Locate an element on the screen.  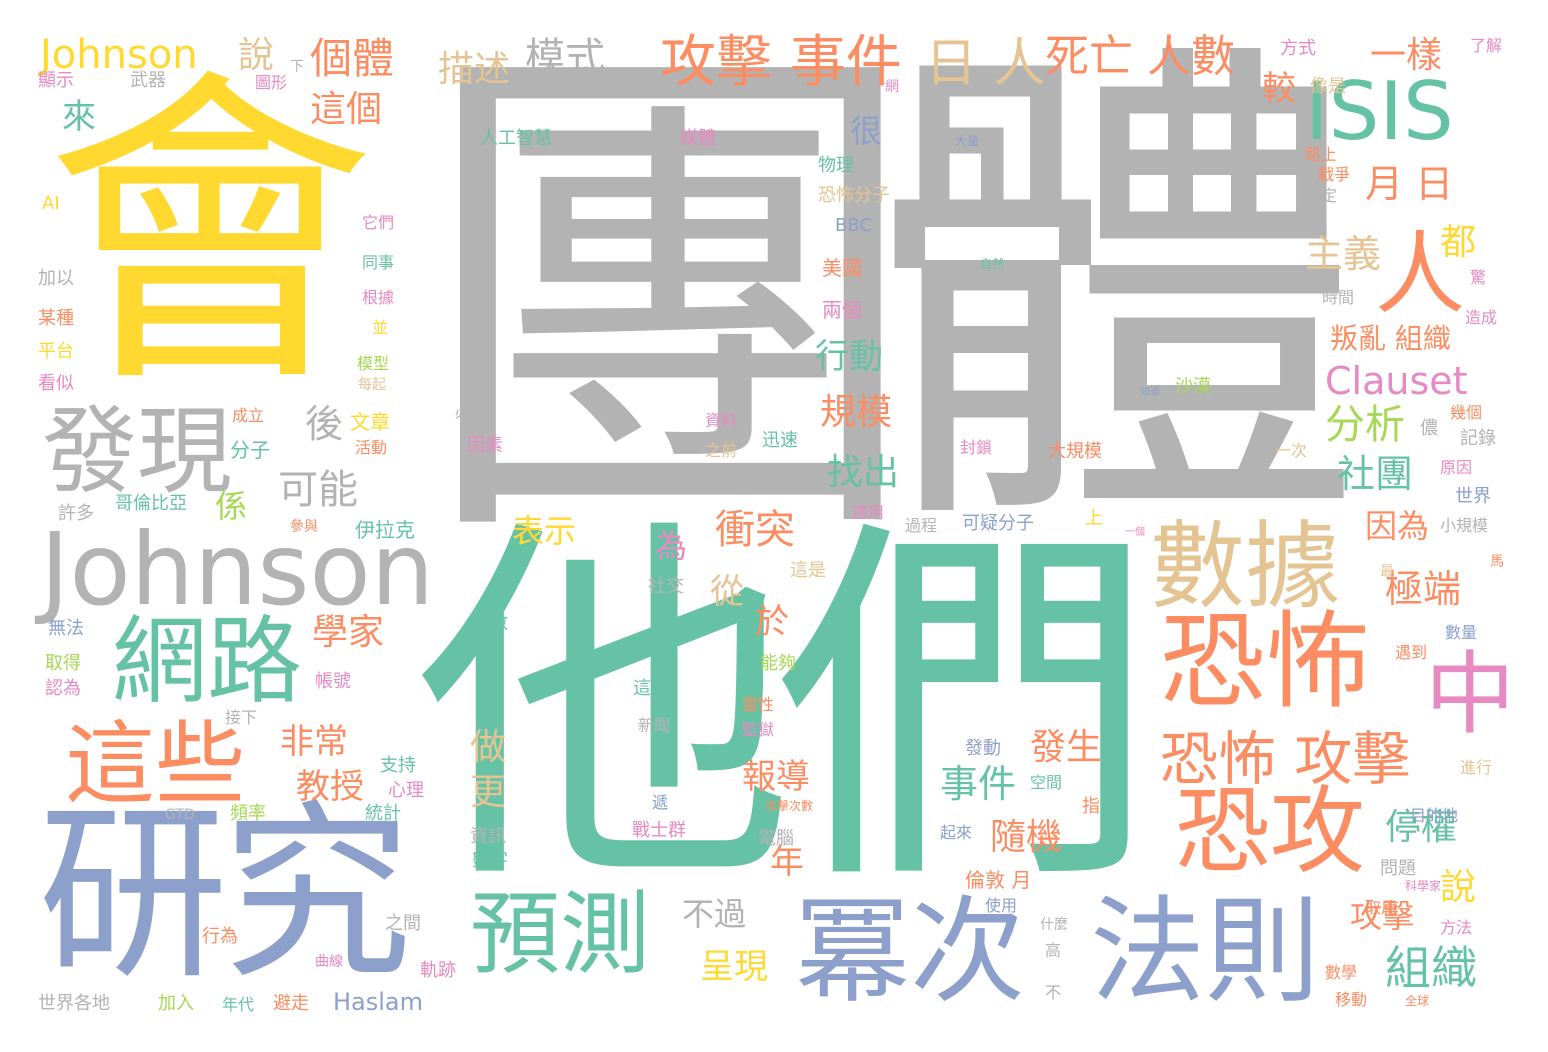
word-bixu: 必須 is located at coordinates (471, 412).